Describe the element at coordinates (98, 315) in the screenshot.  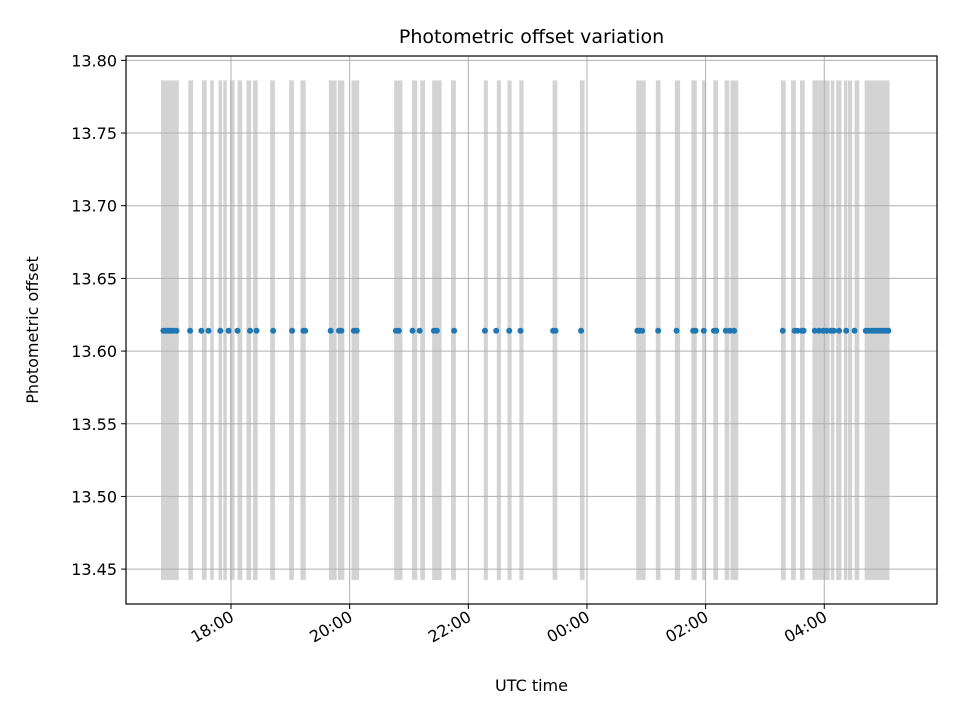
I see `y-axis: 13.45 13.50 13.55 13.60 13.65 13.70 13.75 13.80` at that location.